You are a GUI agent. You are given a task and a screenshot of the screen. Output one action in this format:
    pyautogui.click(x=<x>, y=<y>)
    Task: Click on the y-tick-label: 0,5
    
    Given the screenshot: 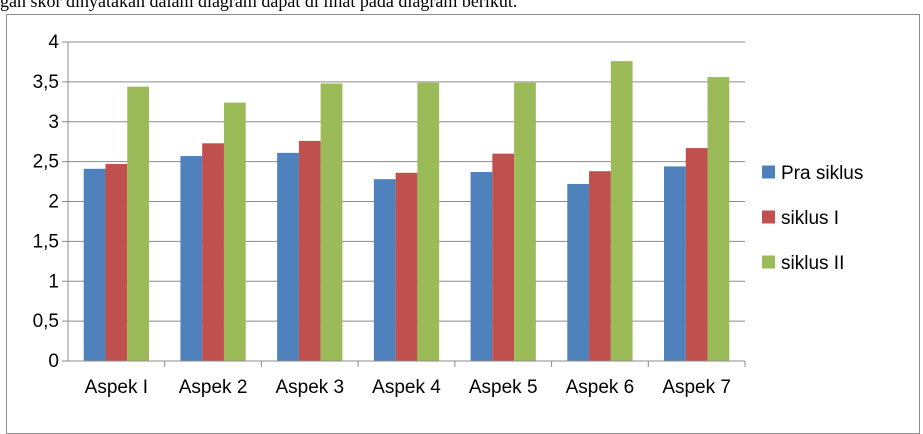 What is the action you would take?
    pyautogui.click(x=46, y=321)
    